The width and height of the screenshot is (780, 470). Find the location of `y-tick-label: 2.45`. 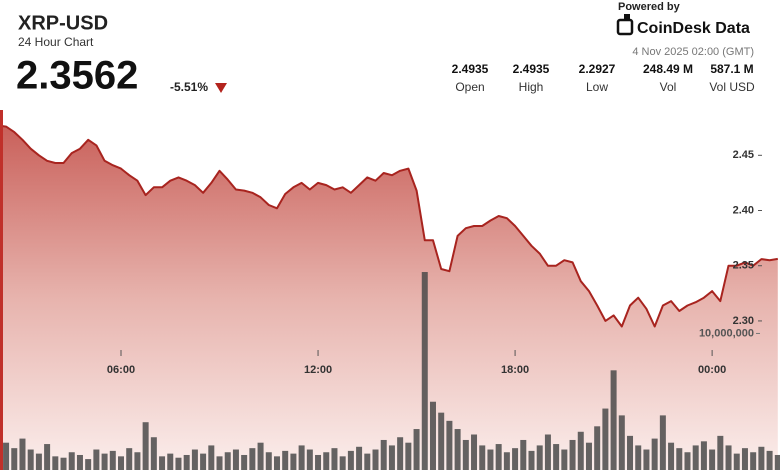

y-tick-label: 2.45 is located at coordinates (743, 155).